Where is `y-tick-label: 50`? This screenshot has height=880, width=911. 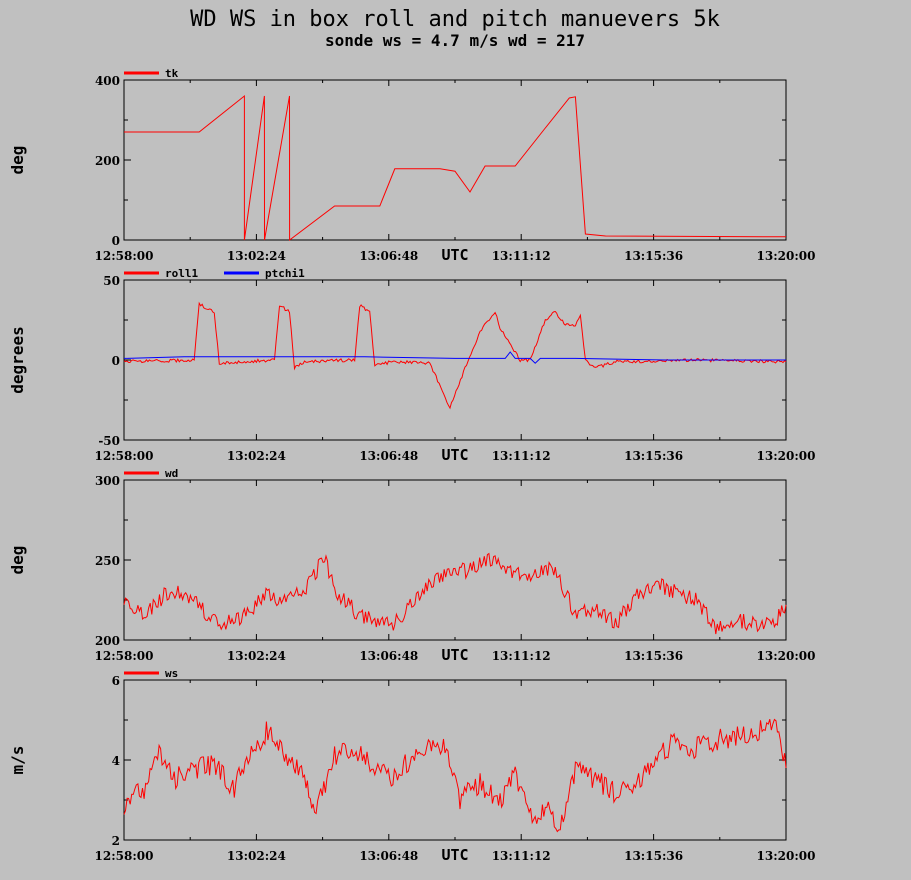
y-tick-label: 50 is located at coordinates (111, 281).